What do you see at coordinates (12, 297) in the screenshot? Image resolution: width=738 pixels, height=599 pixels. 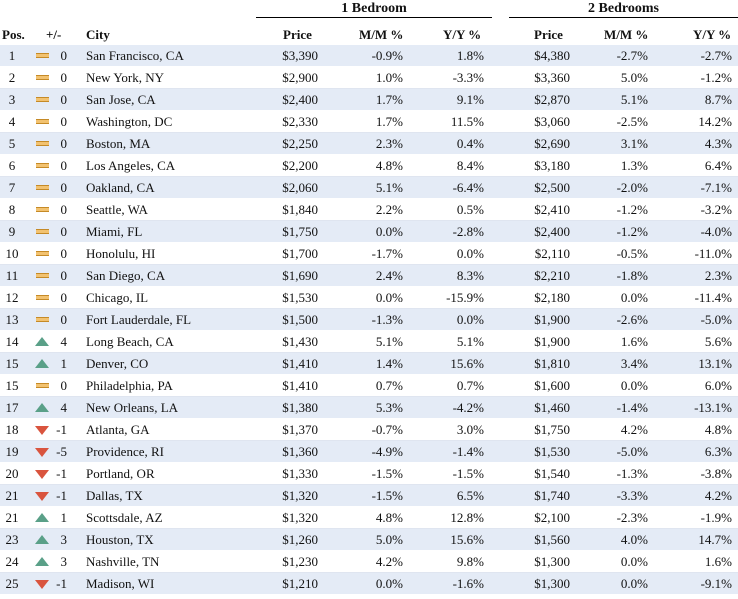 I see `rank-cell: 12` at bounding box center [12, 297].